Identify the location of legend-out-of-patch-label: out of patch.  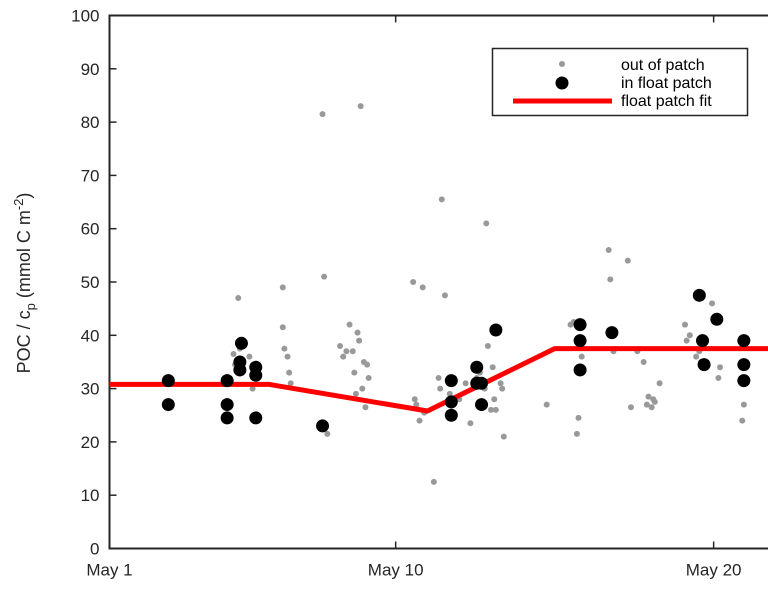
(663, 65).